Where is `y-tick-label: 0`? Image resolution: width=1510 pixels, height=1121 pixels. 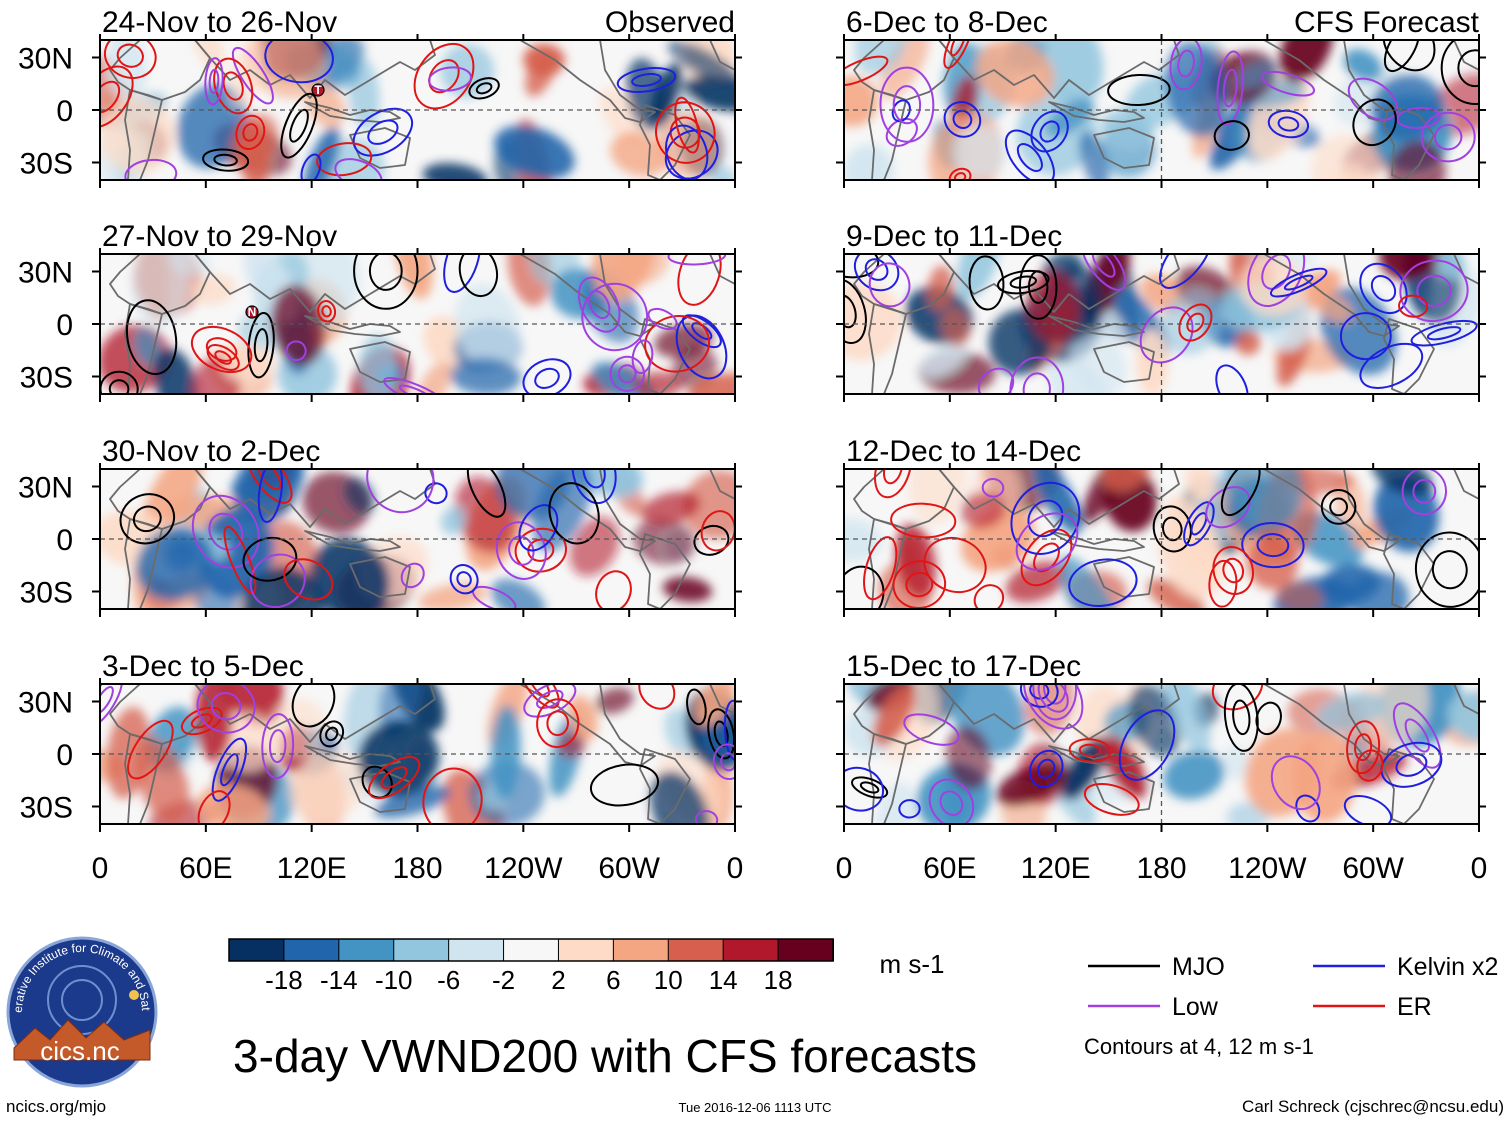
y-tick-label: 0 is located at coordinates (64, 325).